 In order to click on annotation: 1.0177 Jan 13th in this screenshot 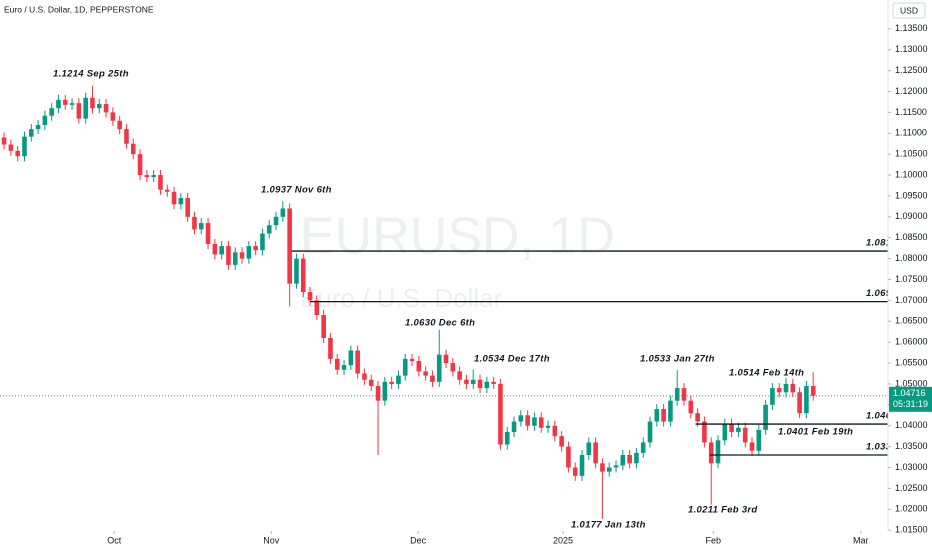, I will do `click(608, 525)`.